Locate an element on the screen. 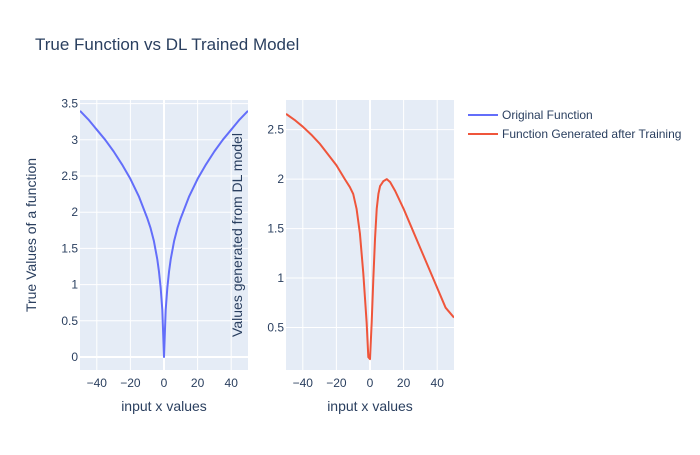 Image resolution: width=700 pixels, height=455 pixels. legend-label-generated: Function Generated after Training is located at coordinates (591, 134).